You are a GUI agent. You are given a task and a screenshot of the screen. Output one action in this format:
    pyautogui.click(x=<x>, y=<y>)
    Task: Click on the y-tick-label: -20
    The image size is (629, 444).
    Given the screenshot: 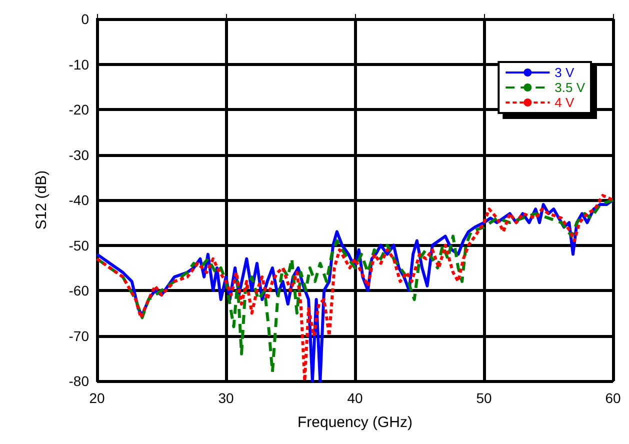 What is the action you would take?
    pyautogui.click(x=79, y=110)
    